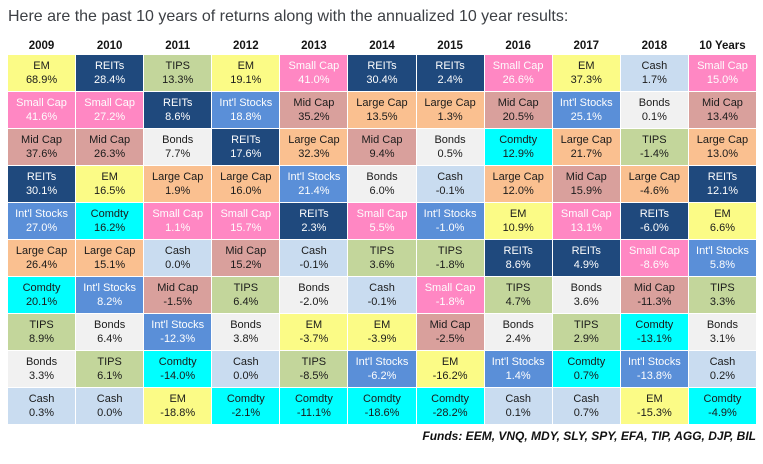 This screenshot has height=464, width=763. Describe the element at coordinates (654, 369) in the screenshot. I see `return-cell: Int'l Stocks -13.8%` at that location.